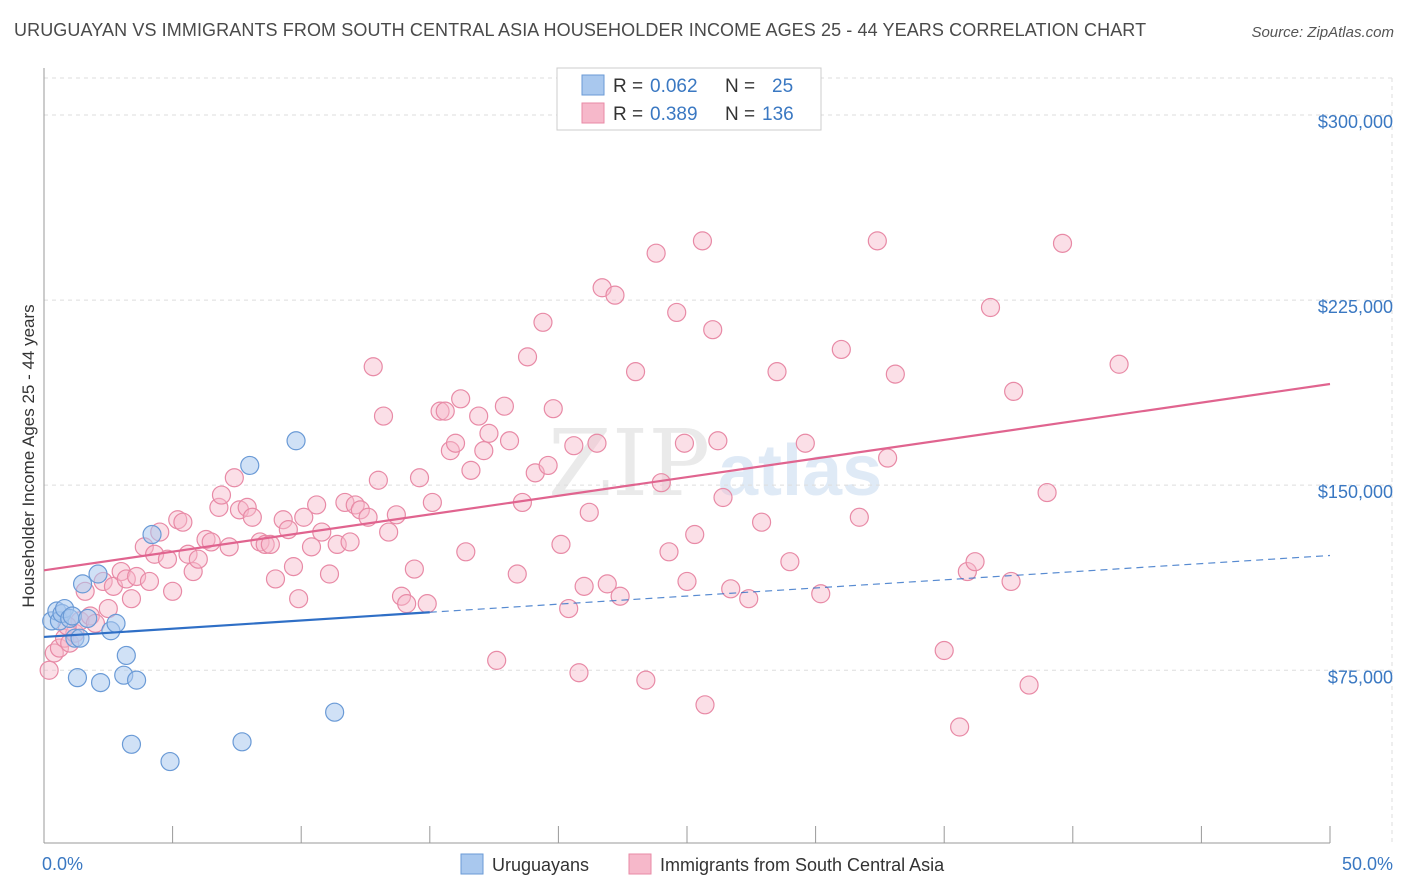  Describe the element at coordinates (689, 99) in the screenshot. I see `correlation-legend: R = 0.062 N = 25 R = 0.389 N = 136` at that location.